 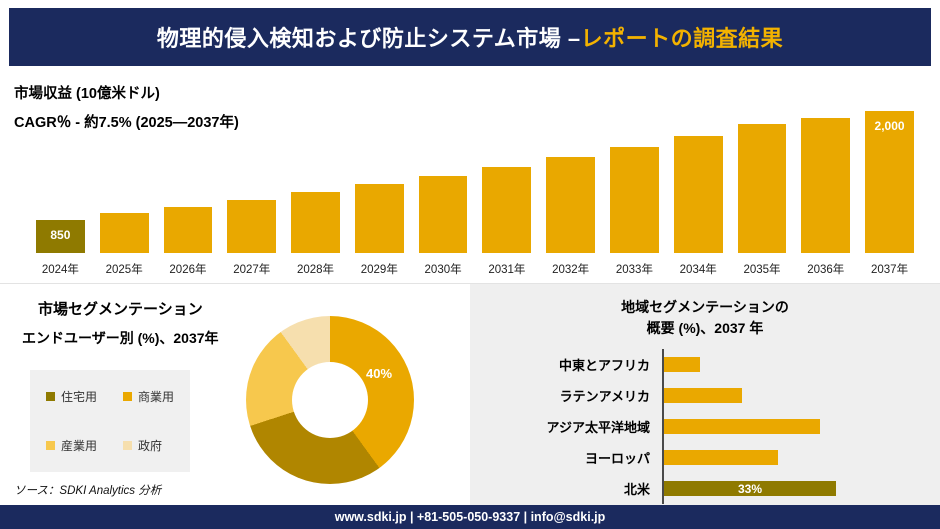 I want to click on revenue-bar-slot: 2,000 2037年, so click(x=889, y=194).